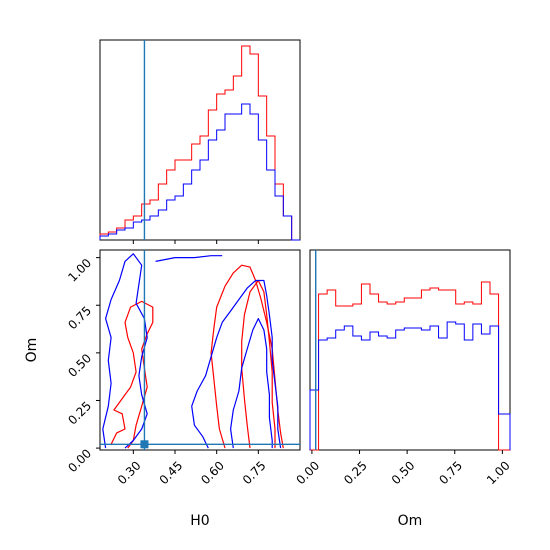 This screenshot has width=550, height=550. I want to click on scatter-frame, so click(200, 350).